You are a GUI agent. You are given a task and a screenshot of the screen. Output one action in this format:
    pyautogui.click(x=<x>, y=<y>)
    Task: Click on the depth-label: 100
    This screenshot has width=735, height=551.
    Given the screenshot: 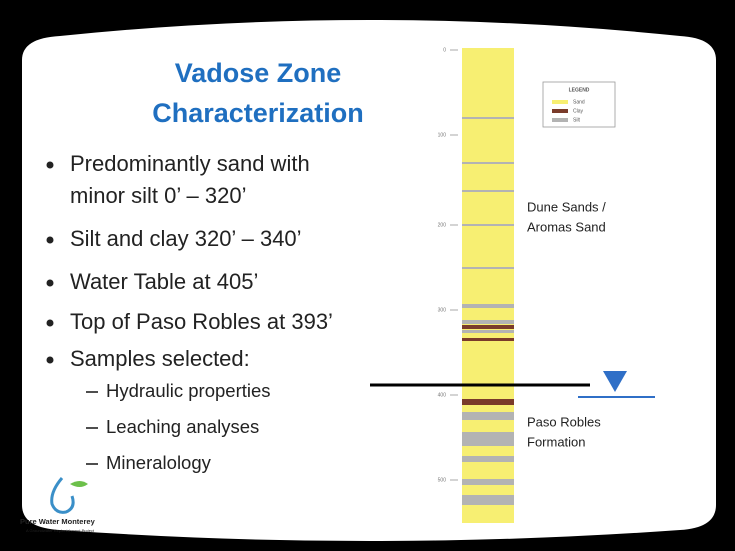 What is the action you would take?
    pyautogui.click(x=442, y=135)
    